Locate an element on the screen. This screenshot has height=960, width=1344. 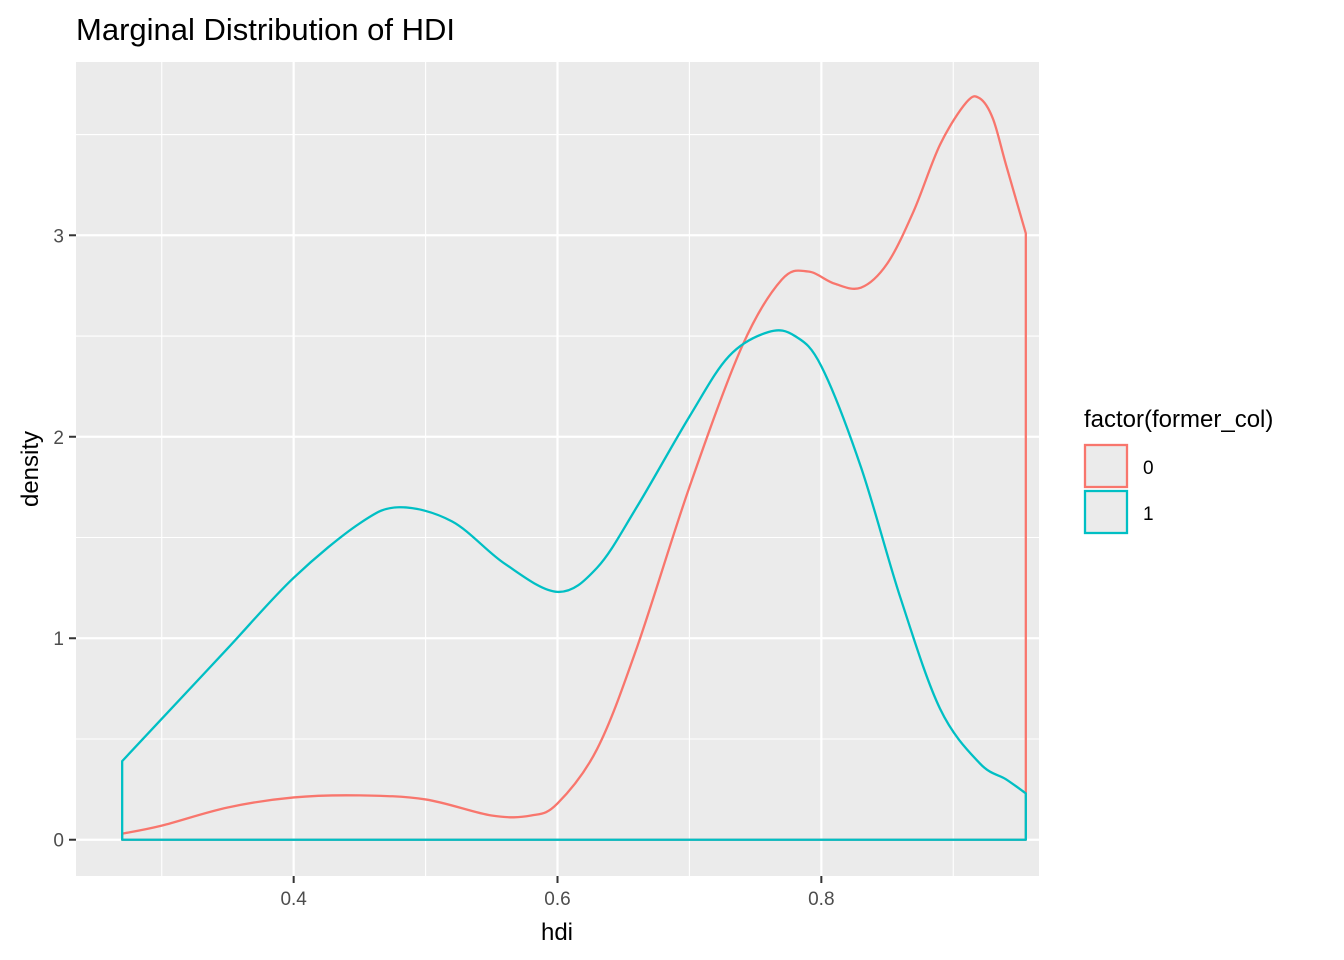
y-axis-title: density is located at coordinates (30, 469).